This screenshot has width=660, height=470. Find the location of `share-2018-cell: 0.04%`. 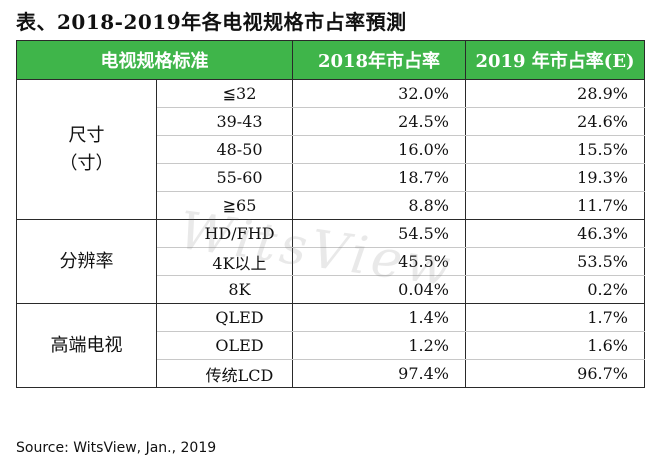

share-2018-cell: 0.04% is located at coordinates (379, 289).